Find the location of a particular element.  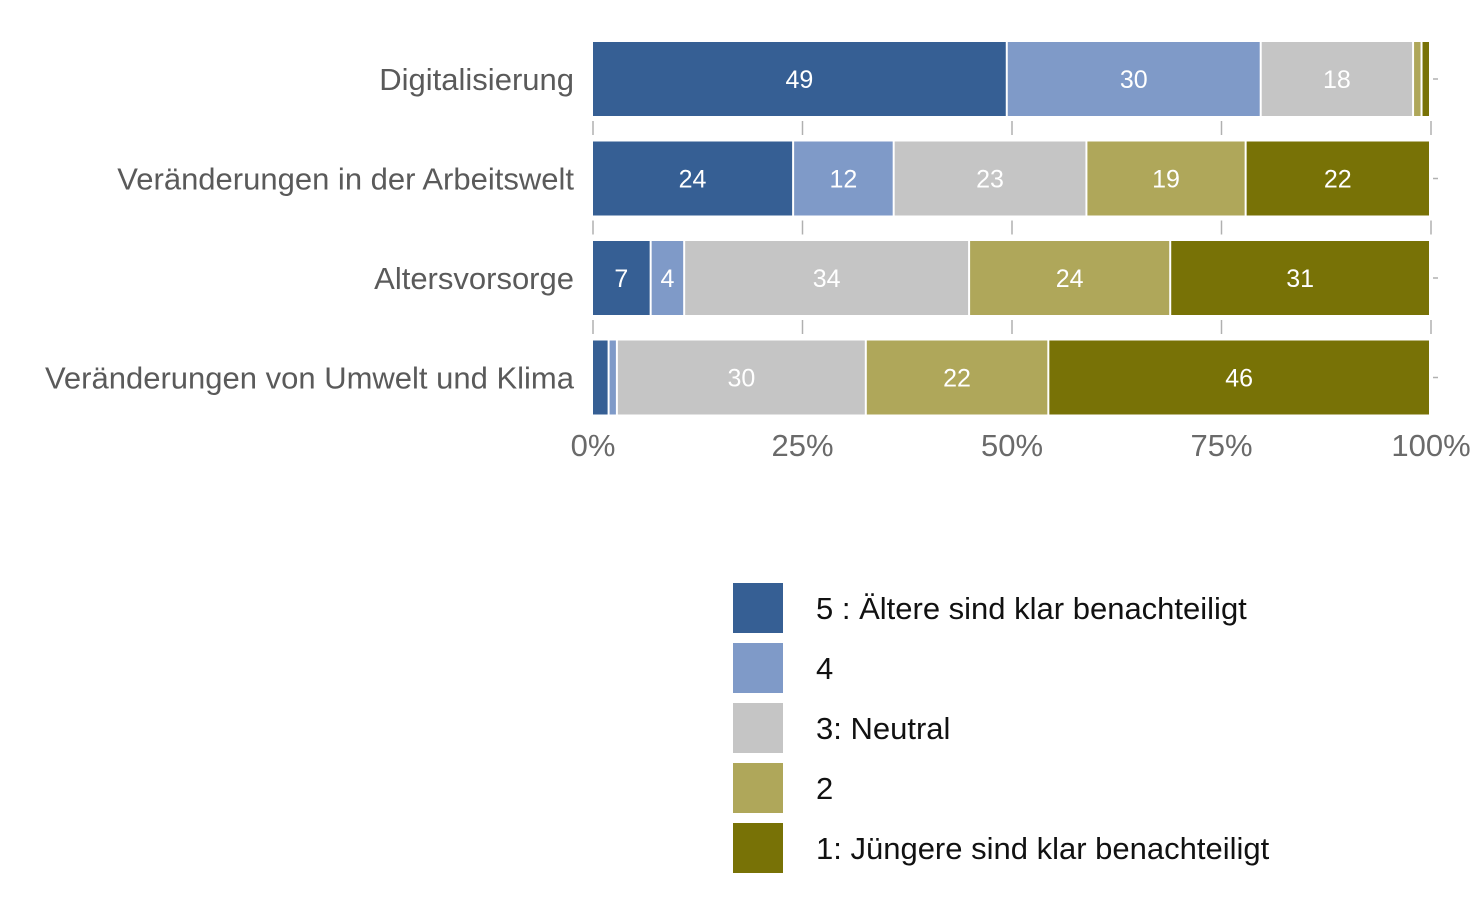

data-label-2-0: 7 is located at coordinates (621, 279).